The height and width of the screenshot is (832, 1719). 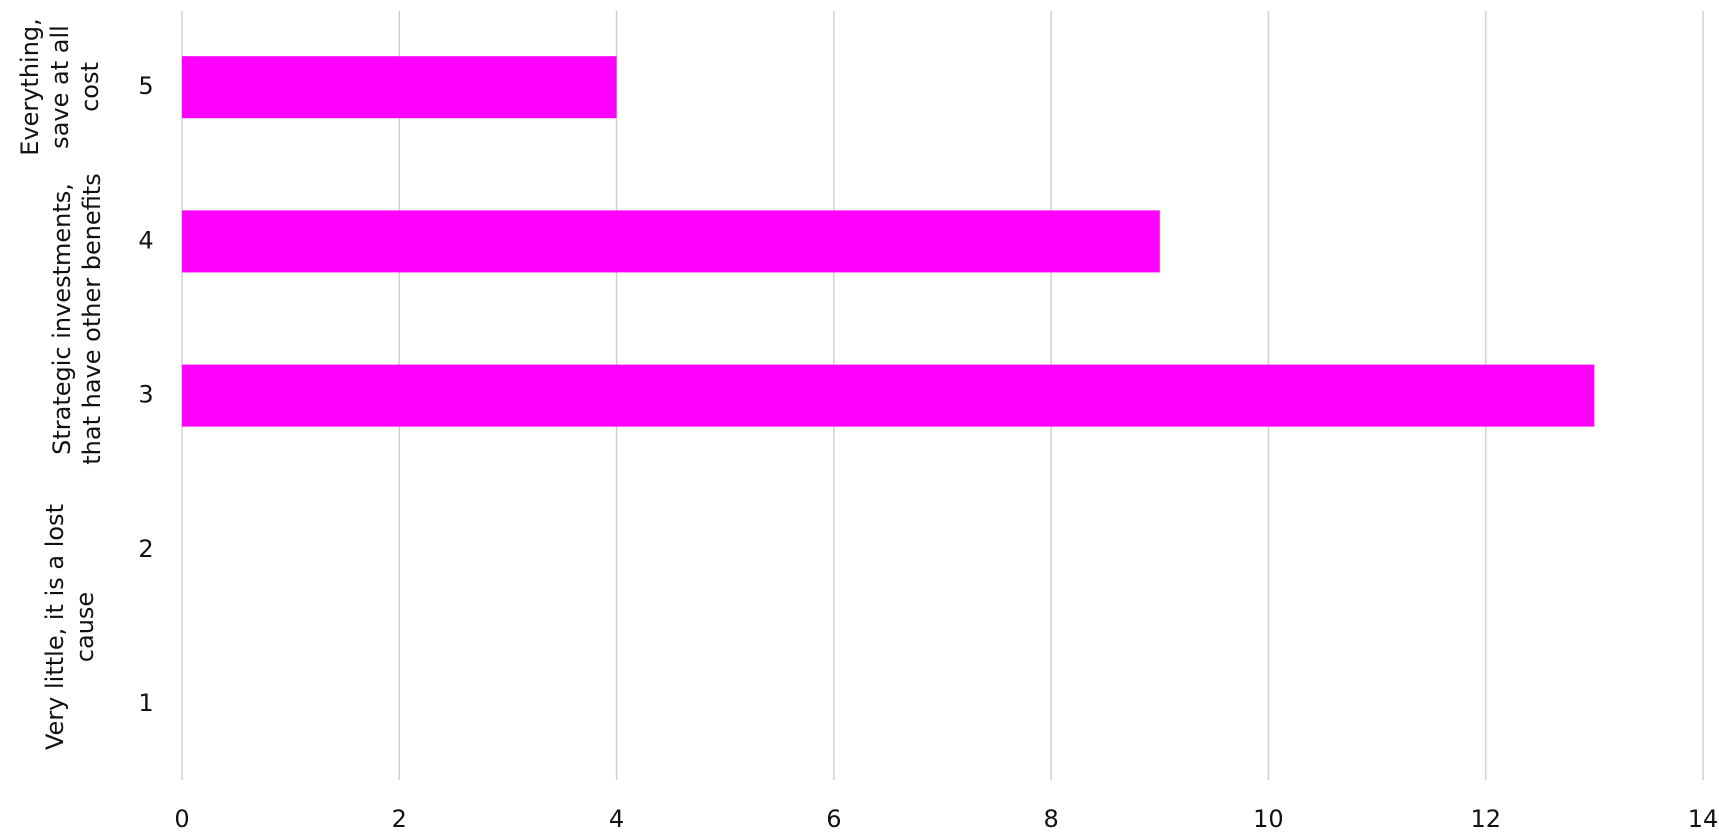 I want to click on group-label: Everything, save at all cost, so click(x=60, y=87).